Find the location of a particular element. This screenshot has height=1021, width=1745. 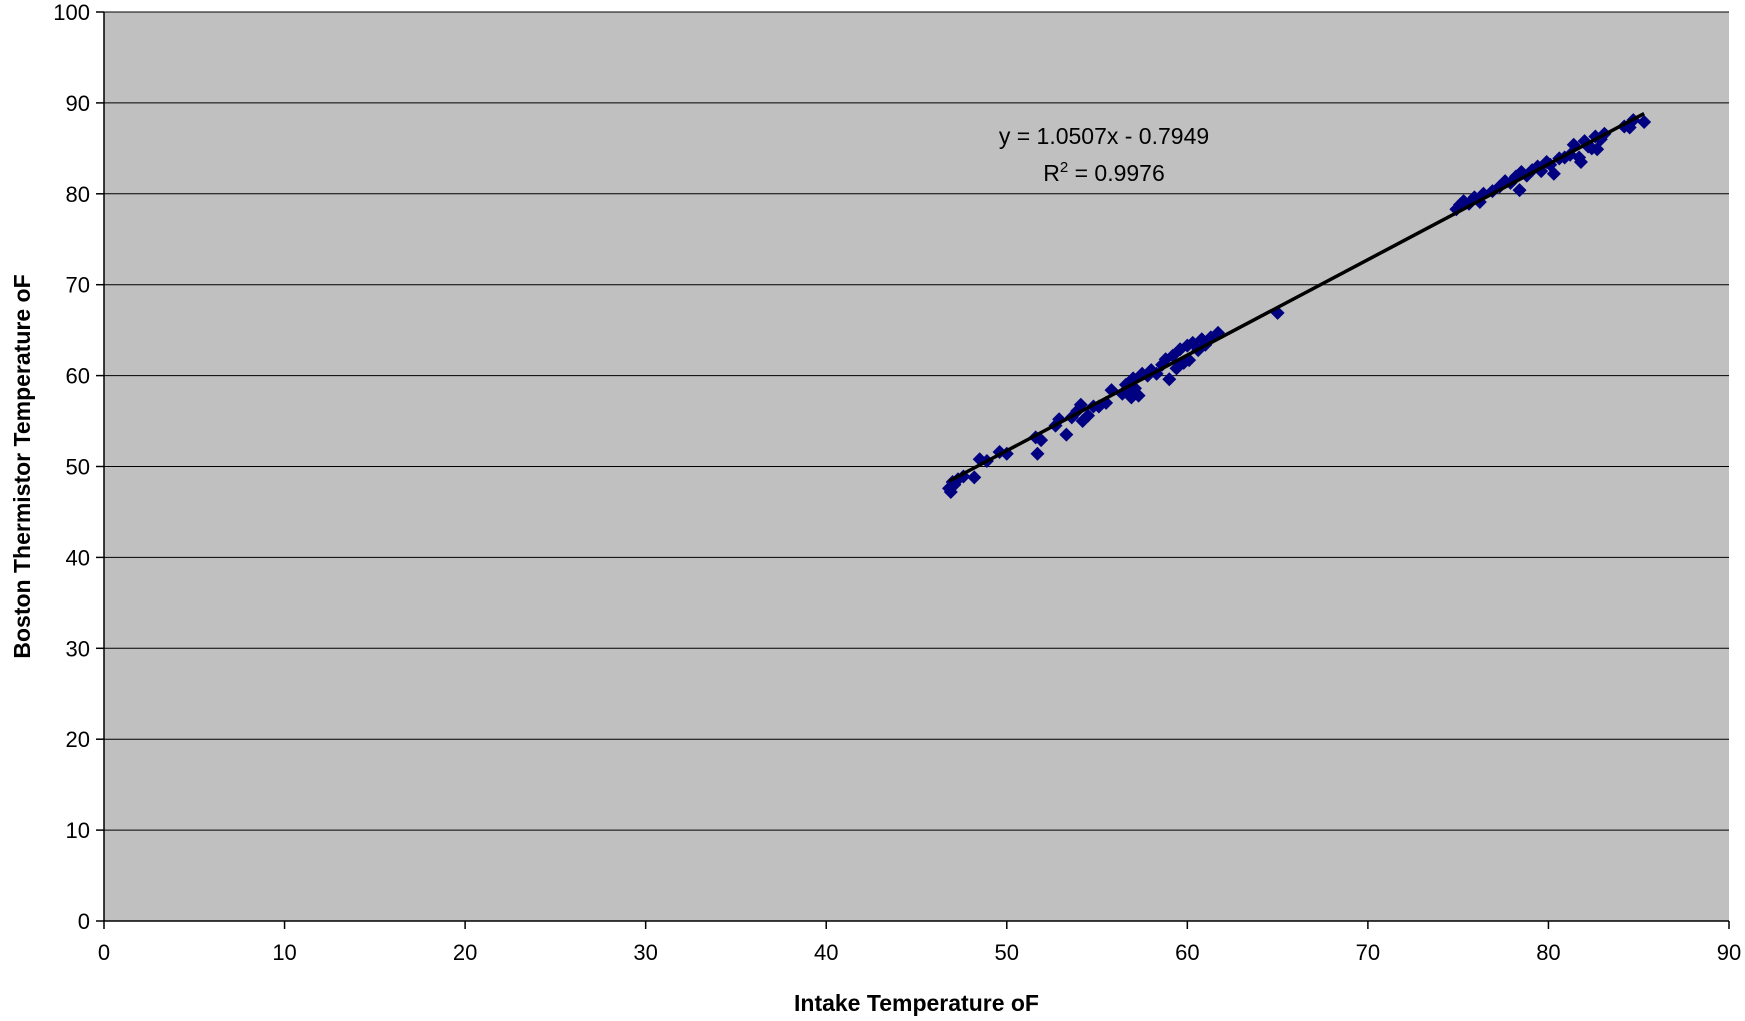

y-tick-label: 90 is located at coordinates (78, 103).